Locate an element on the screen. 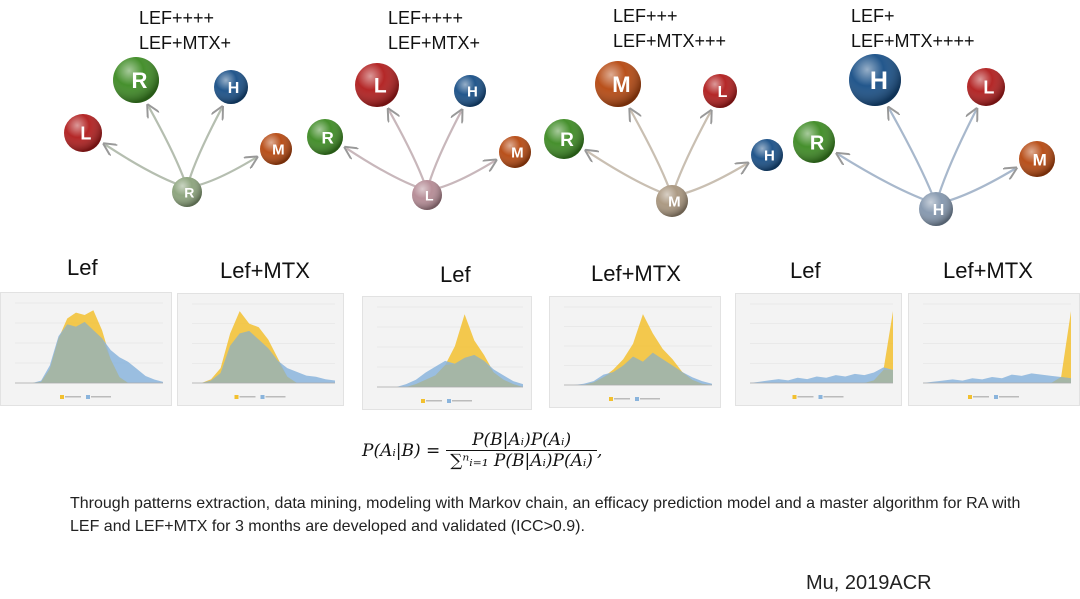 The width and height of the screenshot is (1080, 599). source-state-3-letter: M is located at coordinates (674, 202).